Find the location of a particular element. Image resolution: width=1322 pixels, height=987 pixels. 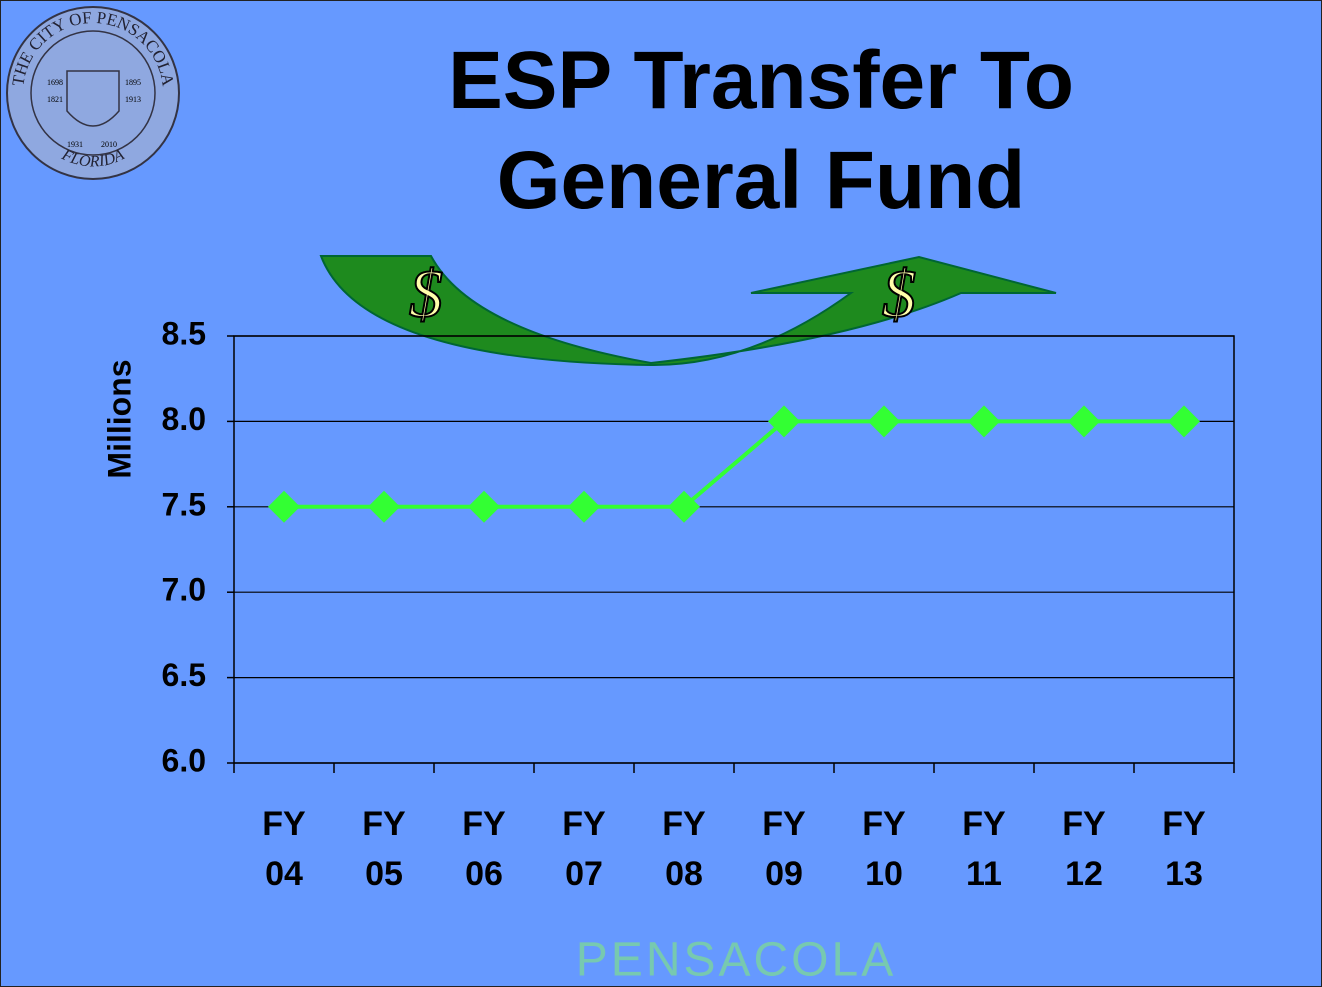

seal-year: 2010 is located at coordinates (109, 144).